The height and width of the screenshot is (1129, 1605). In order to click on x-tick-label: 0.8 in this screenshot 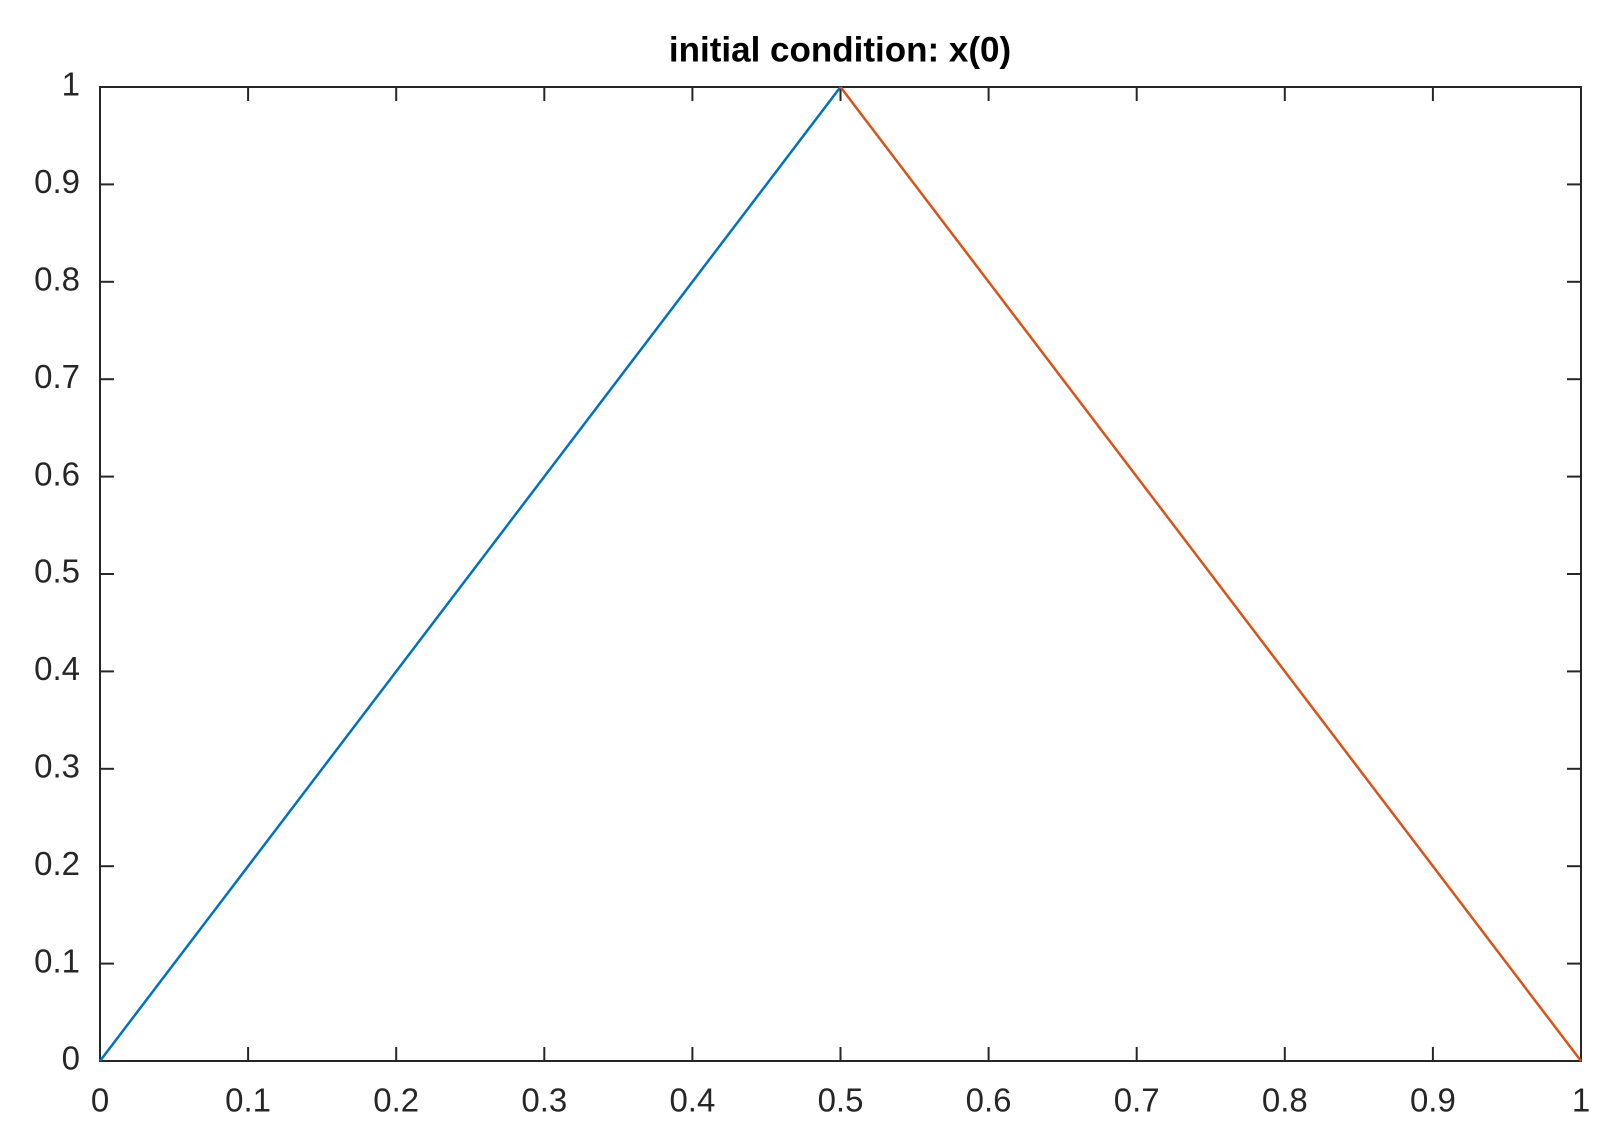, I will do `click(1285, 1100)`.